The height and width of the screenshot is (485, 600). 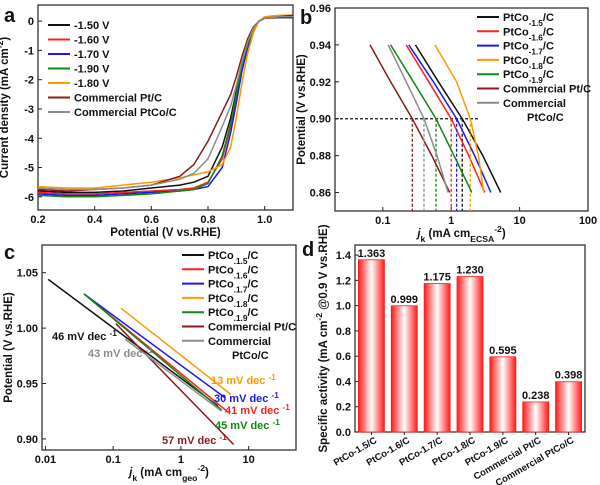 I want to click on x-axis-label-b-part: (mA cm, so click(x=447, y=234).